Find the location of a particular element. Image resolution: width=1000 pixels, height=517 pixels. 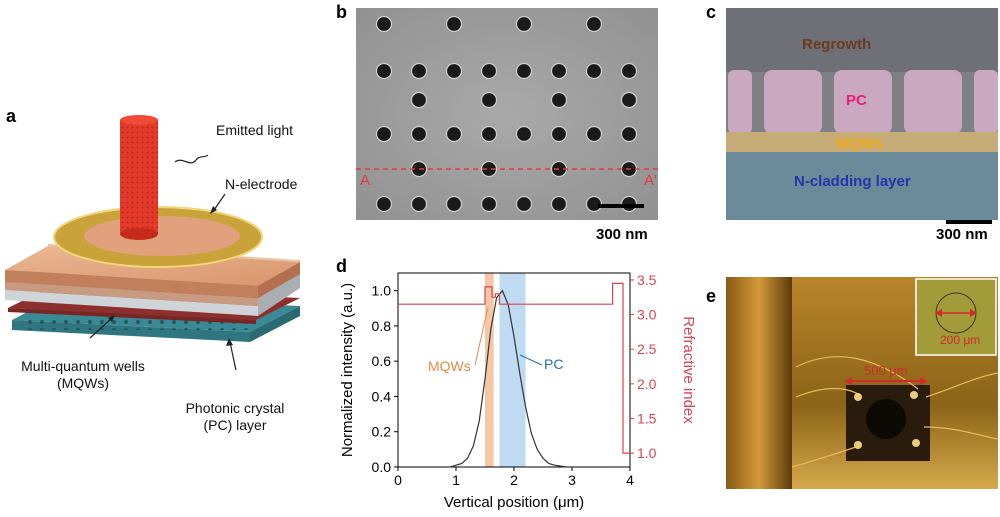

pc-pillars is located at coordinates (863, 102).